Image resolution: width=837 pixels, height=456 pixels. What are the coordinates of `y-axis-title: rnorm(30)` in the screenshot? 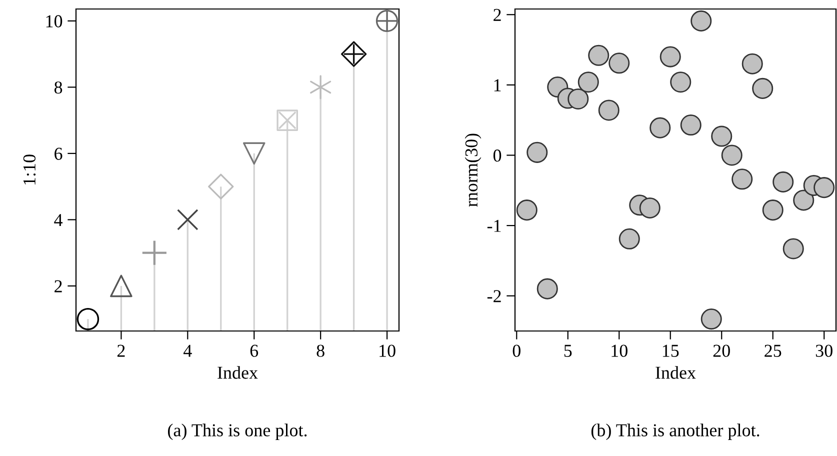 It's located at (473, 170).